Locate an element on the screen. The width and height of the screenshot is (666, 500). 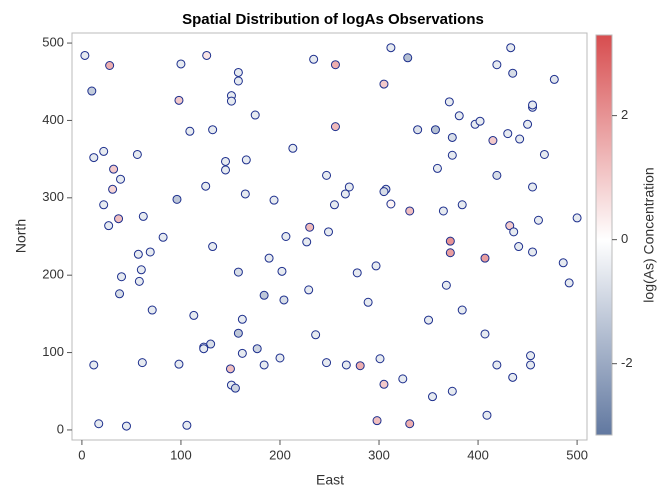
x-axis-label: East is located at coordinates (330, 480).